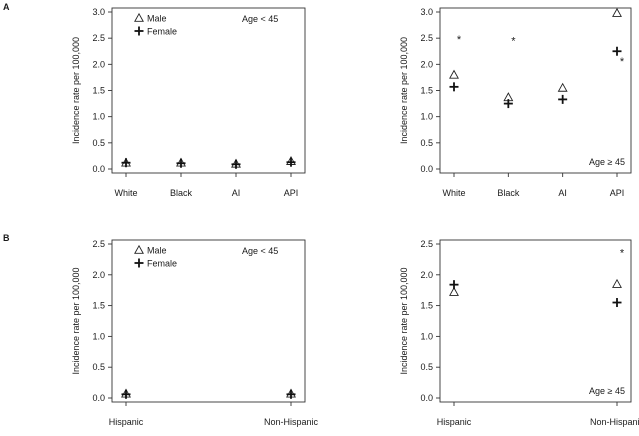 The height and width of the screenshot is (436, 639). Describe the element at coordinates (6, 7) in the screenshot. I see `panel-label-a: A` at that location.